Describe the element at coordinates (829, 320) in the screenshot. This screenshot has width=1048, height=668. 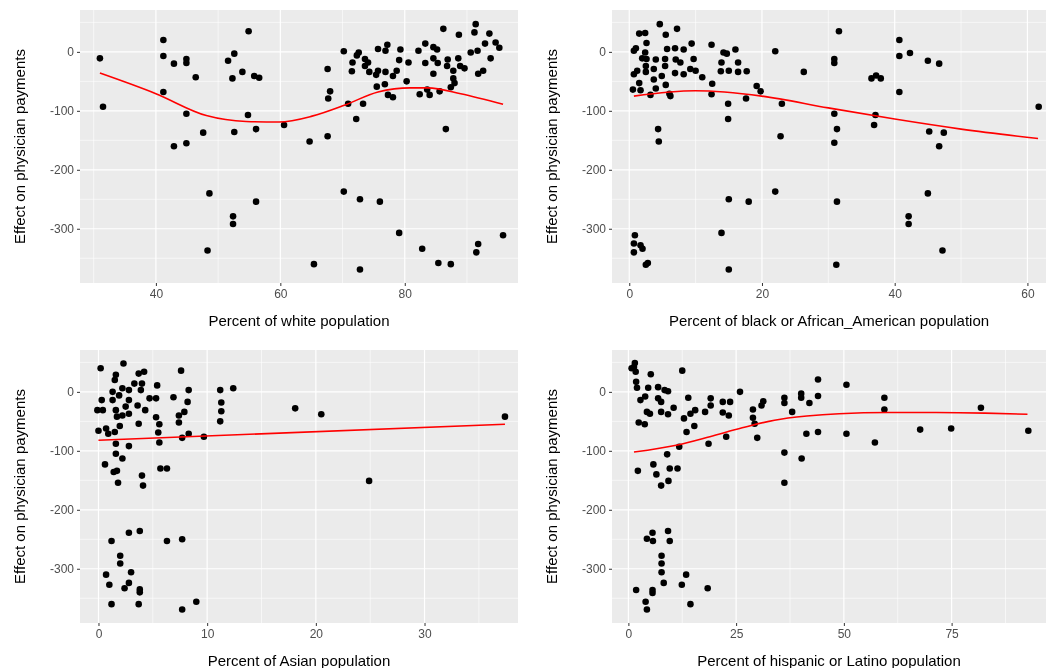
I see `x-axis-title: Percent of black or African_American population` at that location.